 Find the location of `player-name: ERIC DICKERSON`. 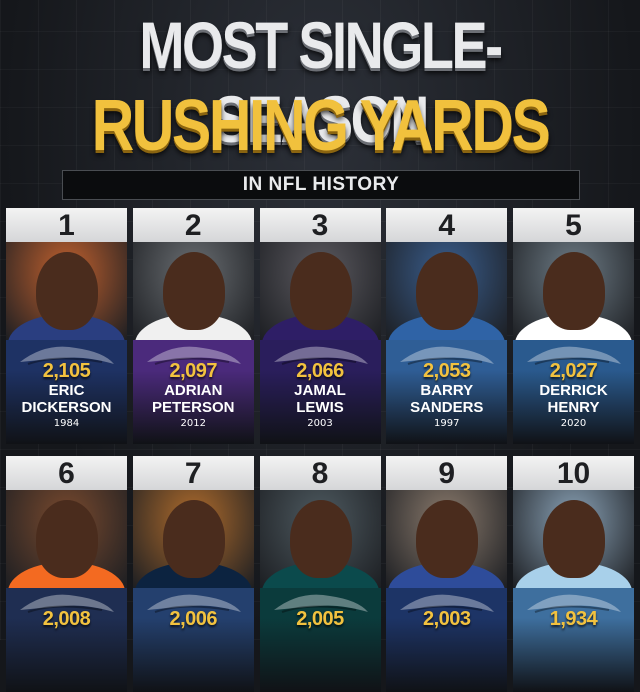

player-name: ERIC DICKERSON is located at coordinates (66, 399).